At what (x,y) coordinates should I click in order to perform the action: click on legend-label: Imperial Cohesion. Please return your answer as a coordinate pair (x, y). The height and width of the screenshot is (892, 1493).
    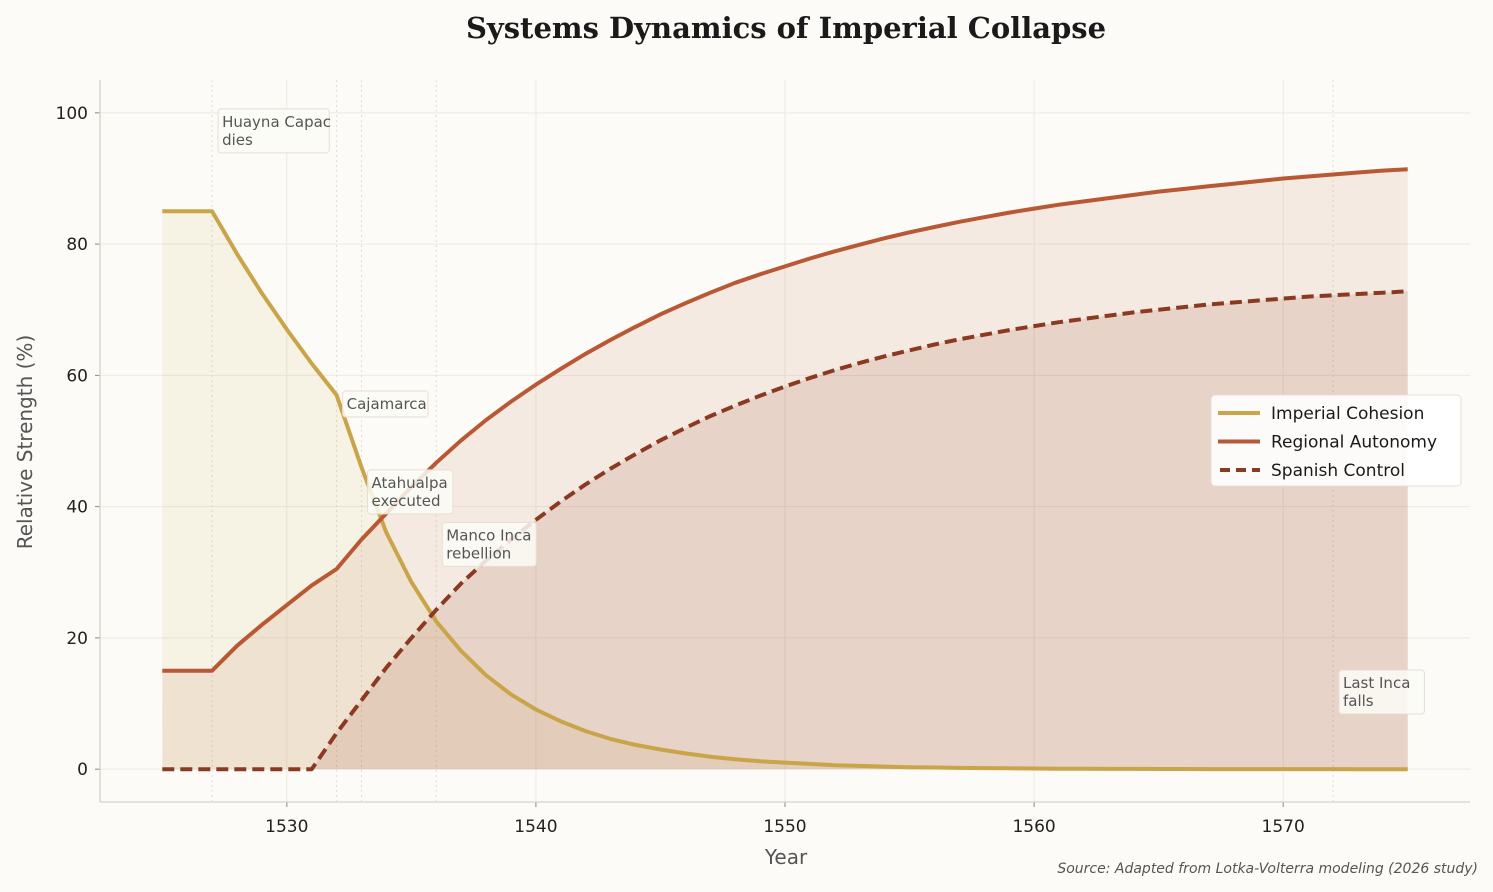
    Looking at the image, I should click on (1347, 414).